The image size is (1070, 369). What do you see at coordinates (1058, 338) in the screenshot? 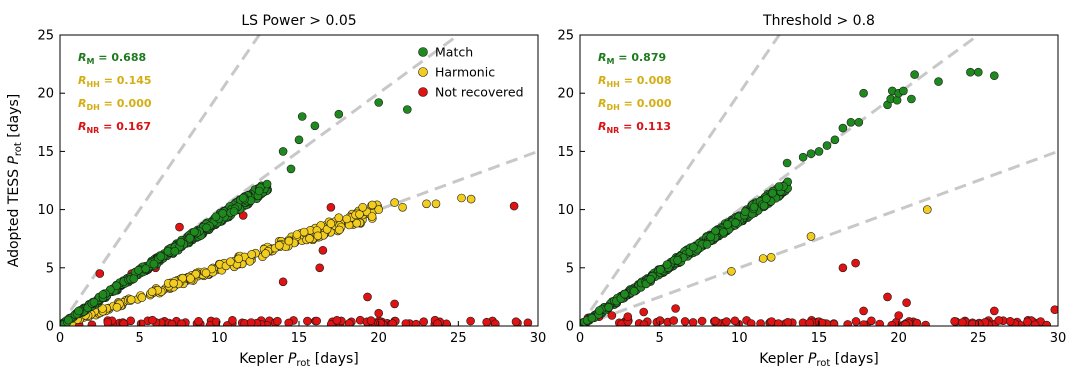
I see `x-tick-label: 30` at bounding box center [1058, 338].